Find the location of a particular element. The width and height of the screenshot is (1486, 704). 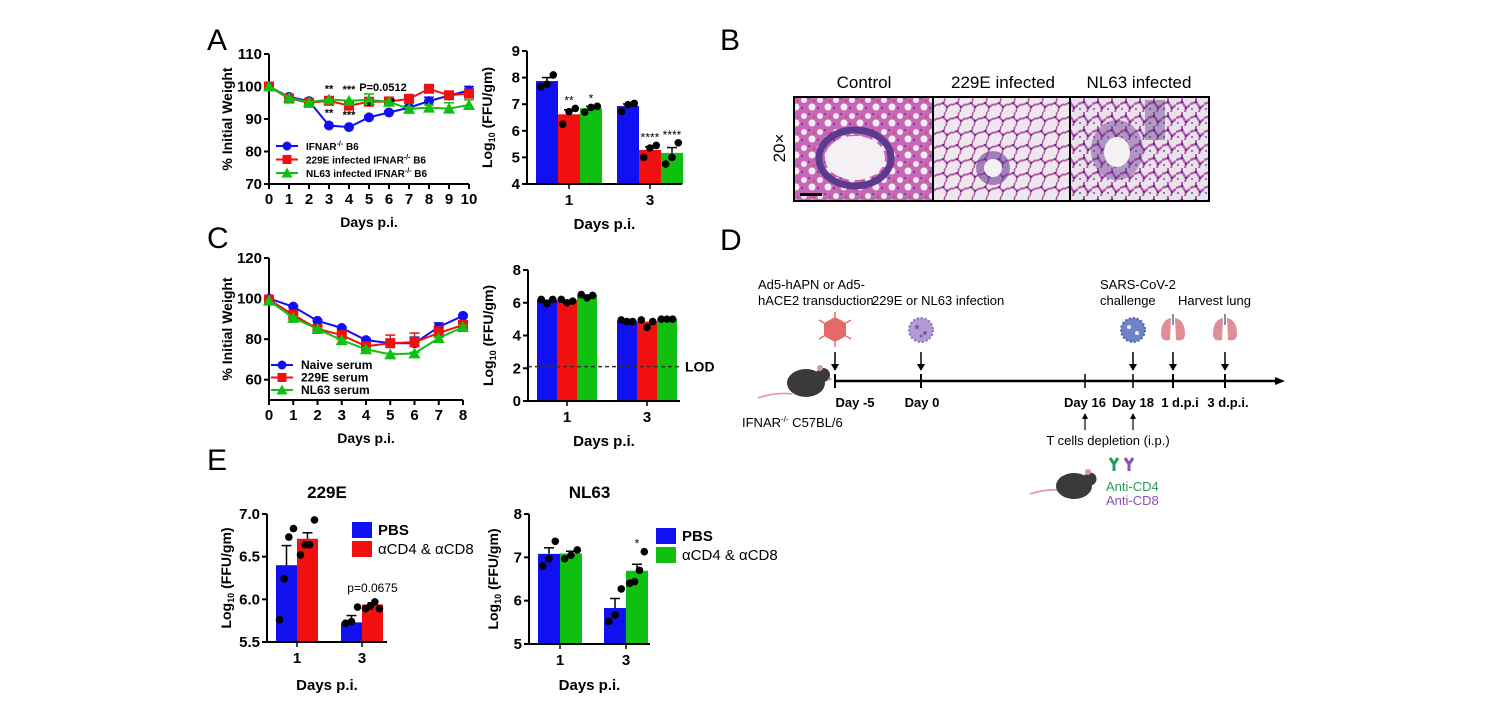

magnification-label: 20× is located at coordinates (779, 148).